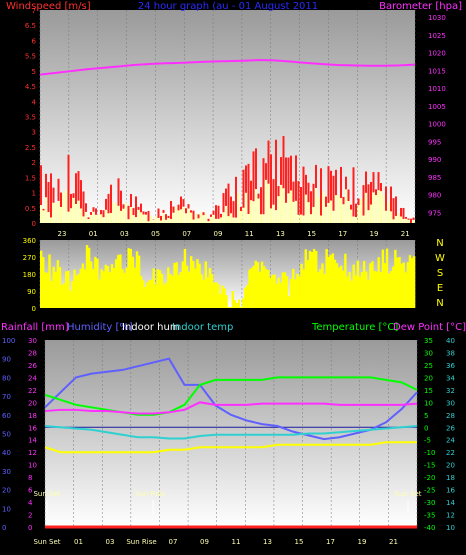 The height and width of the screenshot is (555, 466). What do you see at coordinates (429, 453) in the screenshot?
I see `temperature-tick: -10` at bounding box center [429, 453].